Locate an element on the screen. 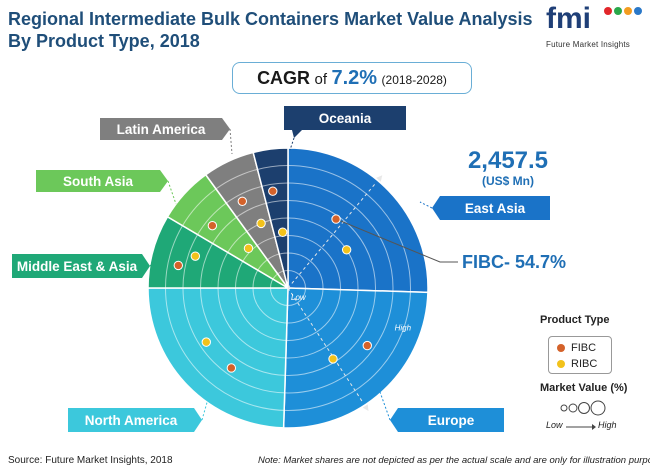  region-connector-east-asia is located at coordinates (426, 205).